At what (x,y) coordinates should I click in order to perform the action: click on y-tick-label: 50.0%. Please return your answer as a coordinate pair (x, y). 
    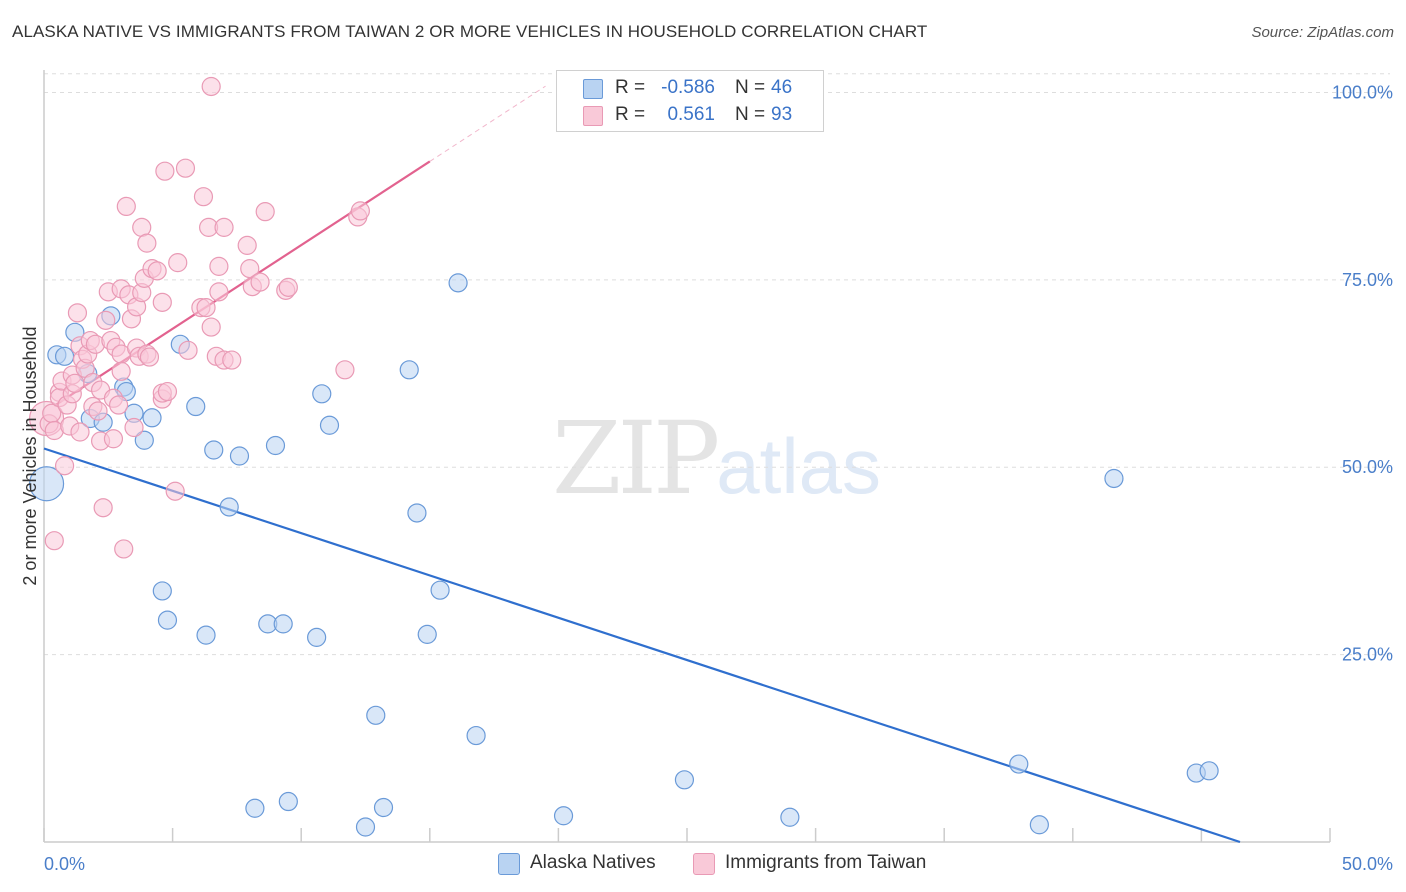
    Looking at the image, I should click on (1367, 467).